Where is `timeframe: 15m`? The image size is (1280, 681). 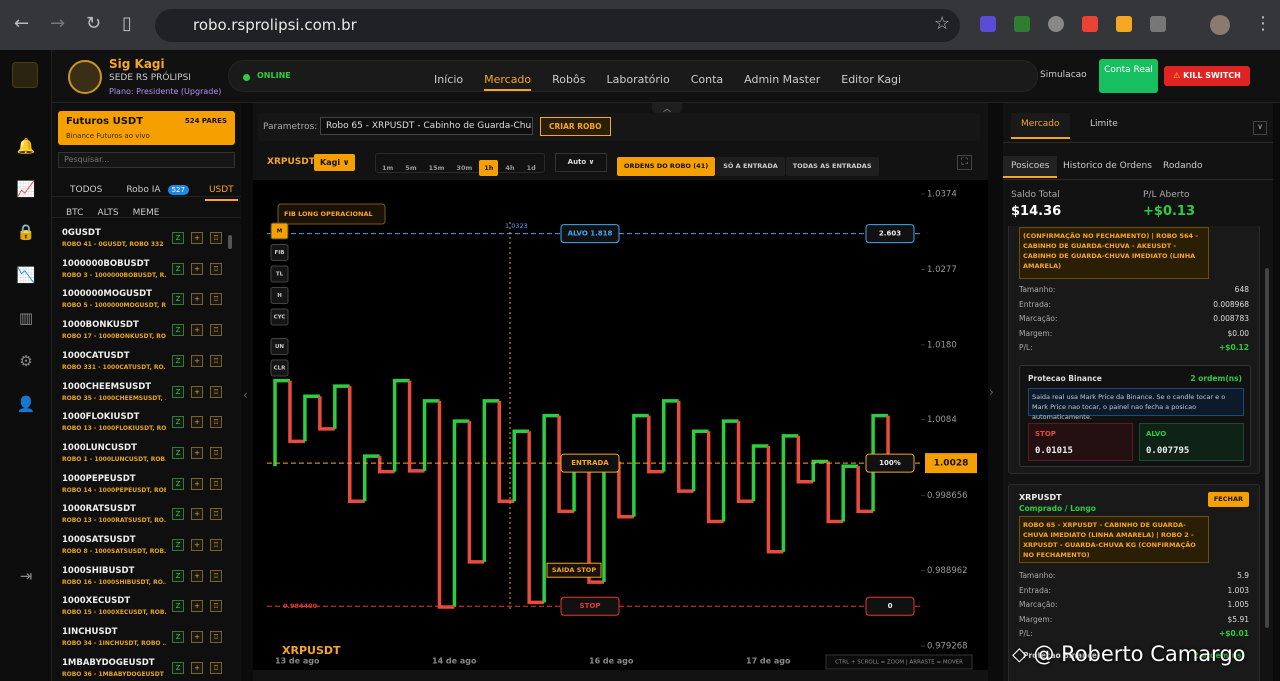 timeframe: 15m is located at coordinates (436, 168).